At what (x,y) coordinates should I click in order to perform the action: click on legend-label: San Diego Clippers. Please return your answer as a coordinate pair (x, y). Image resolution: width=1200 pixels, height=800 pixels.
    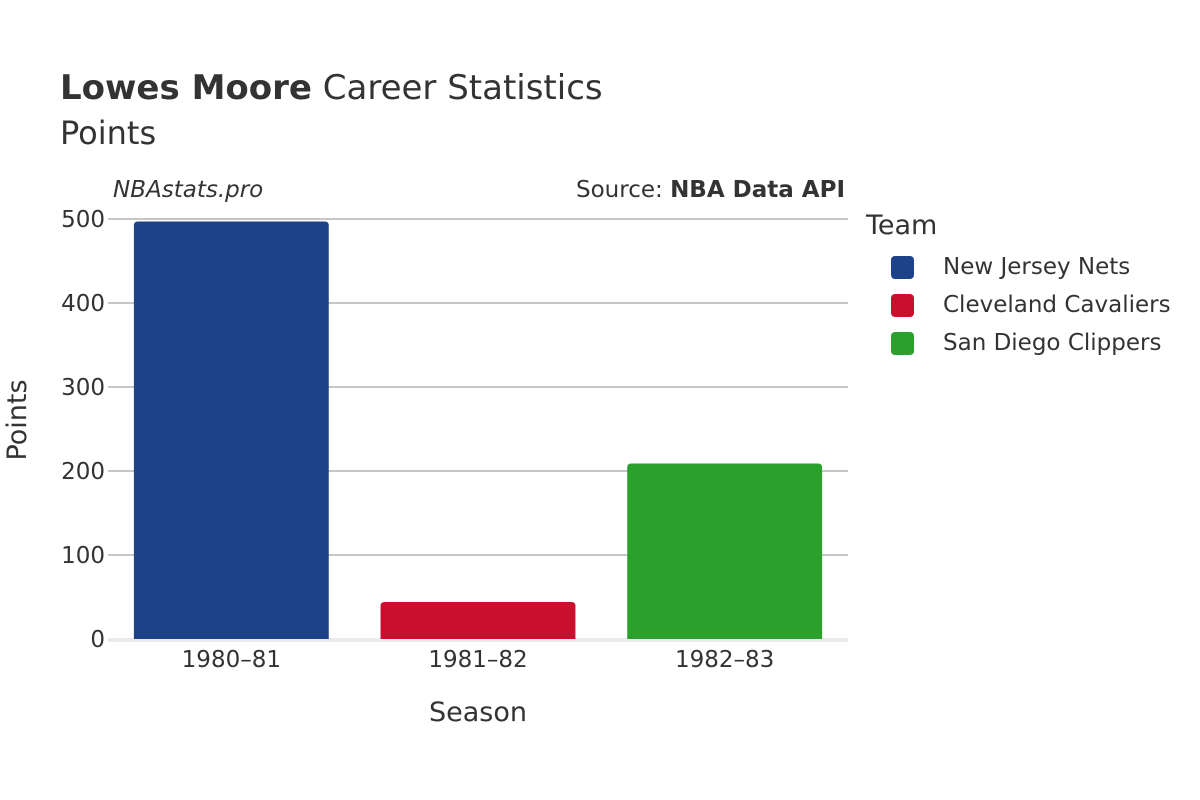
    Looking at the image, I should click on (1052, 343).